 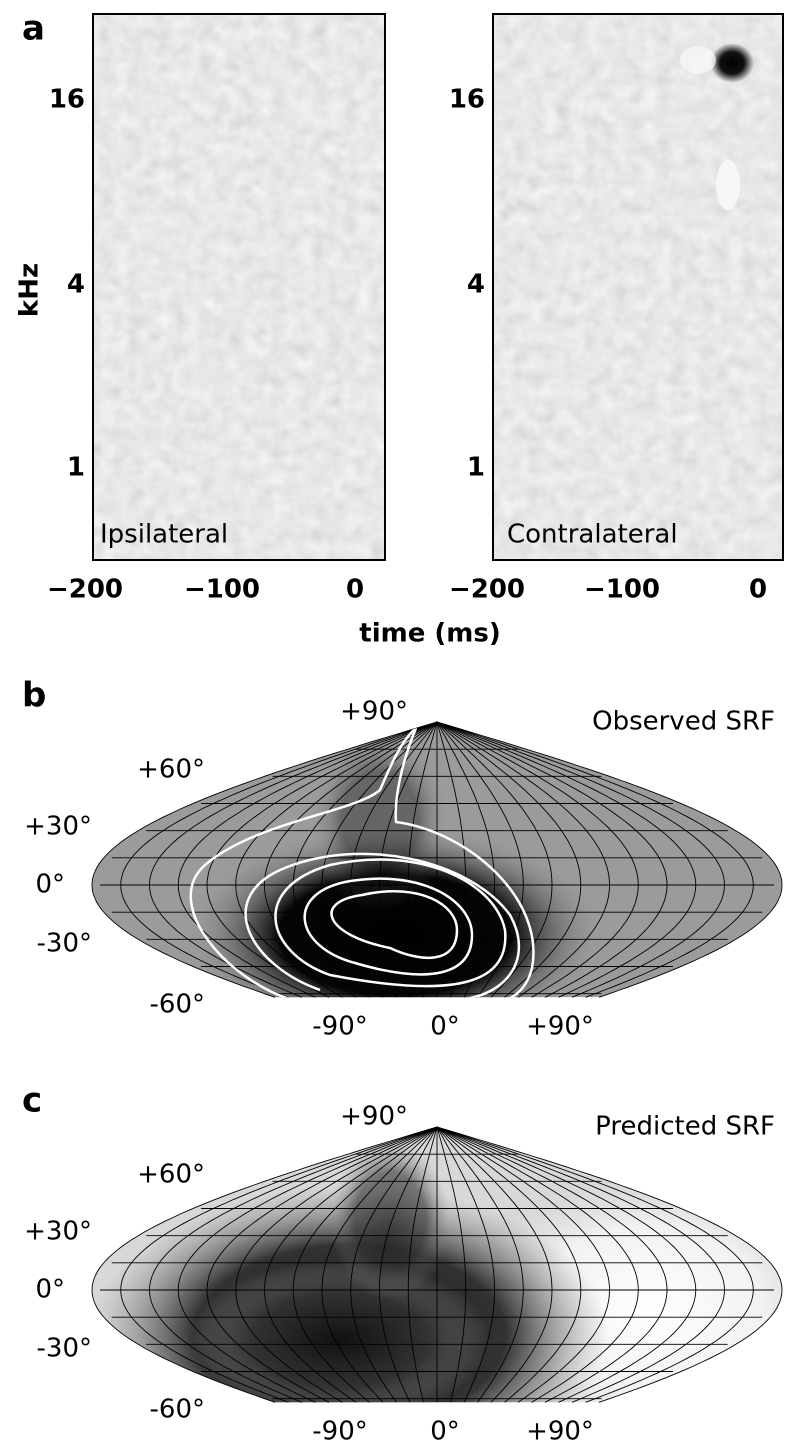 What do you see at coordinates (429, 634) in the screenshot?
I see `x-axis-label: time (ms)` at bounding box center [429, 634].